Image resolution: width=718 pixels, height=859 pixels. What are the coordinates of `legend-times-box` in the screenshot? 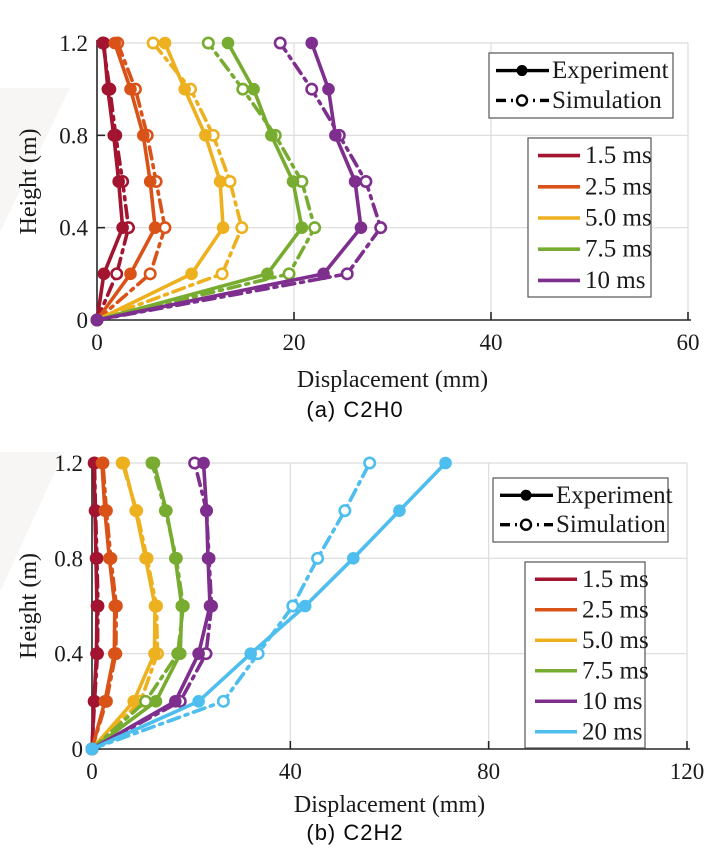 It's located at (585, 655).